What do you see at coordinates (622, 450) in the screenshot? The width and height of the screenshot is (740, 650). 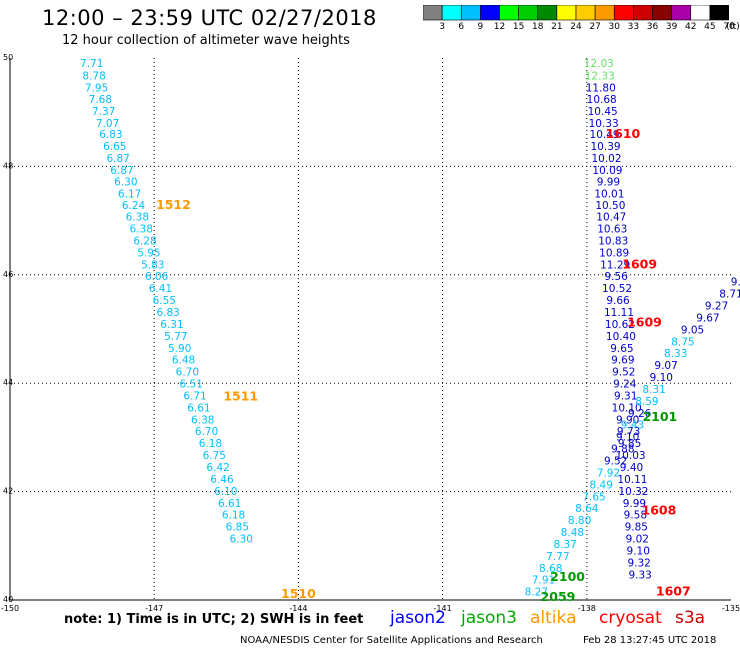 I see `wave-height-point: 9.88` at bounding box center [622, 450].